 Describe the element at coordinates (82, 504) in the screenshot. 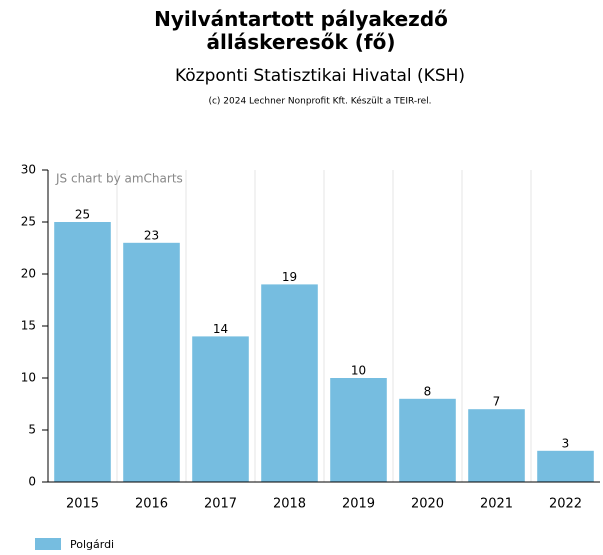

I see `x-tick-label: 2015` at that location.